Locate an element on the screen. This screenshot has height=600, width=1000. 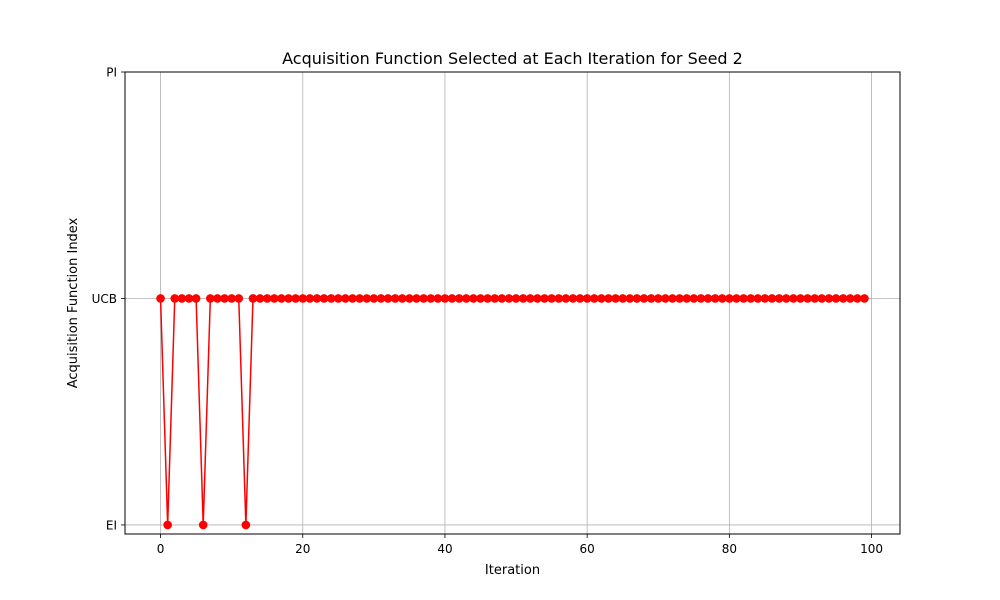
x-tick-label: 20 is located at coordinates (302, 549).